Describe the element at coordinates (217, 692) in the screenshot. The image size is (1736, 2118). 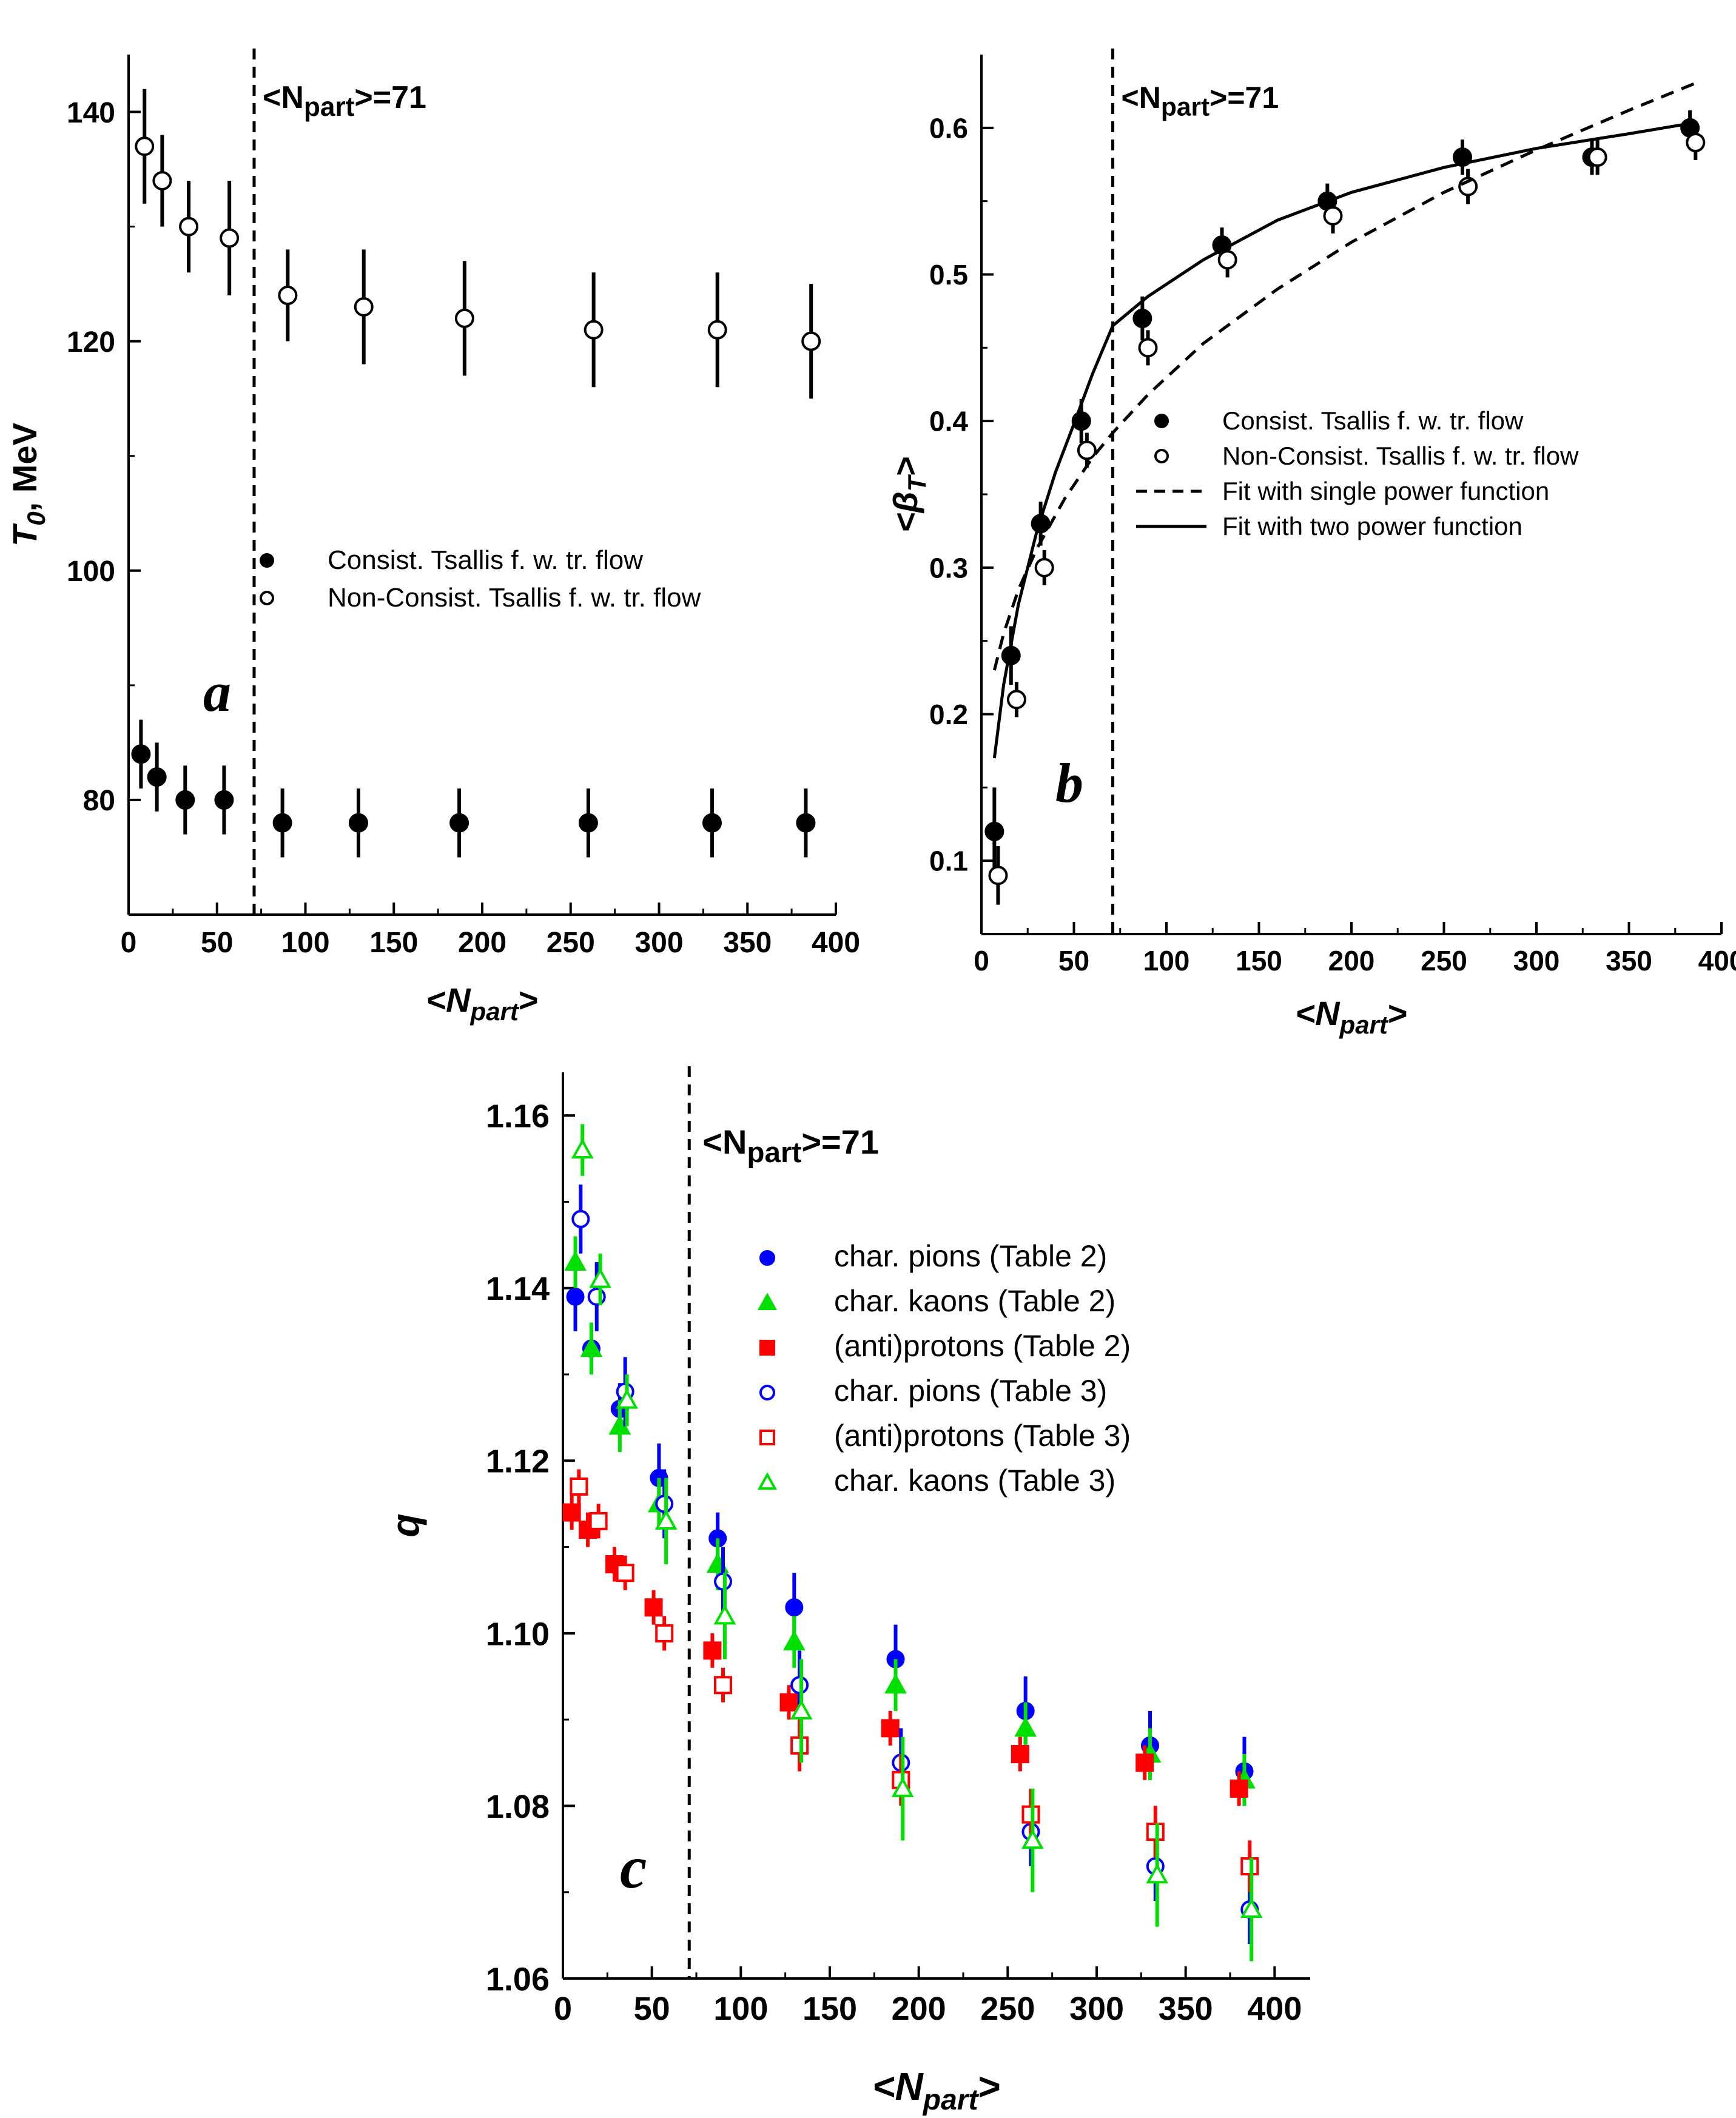
I see `panel-letter: a` at that location.